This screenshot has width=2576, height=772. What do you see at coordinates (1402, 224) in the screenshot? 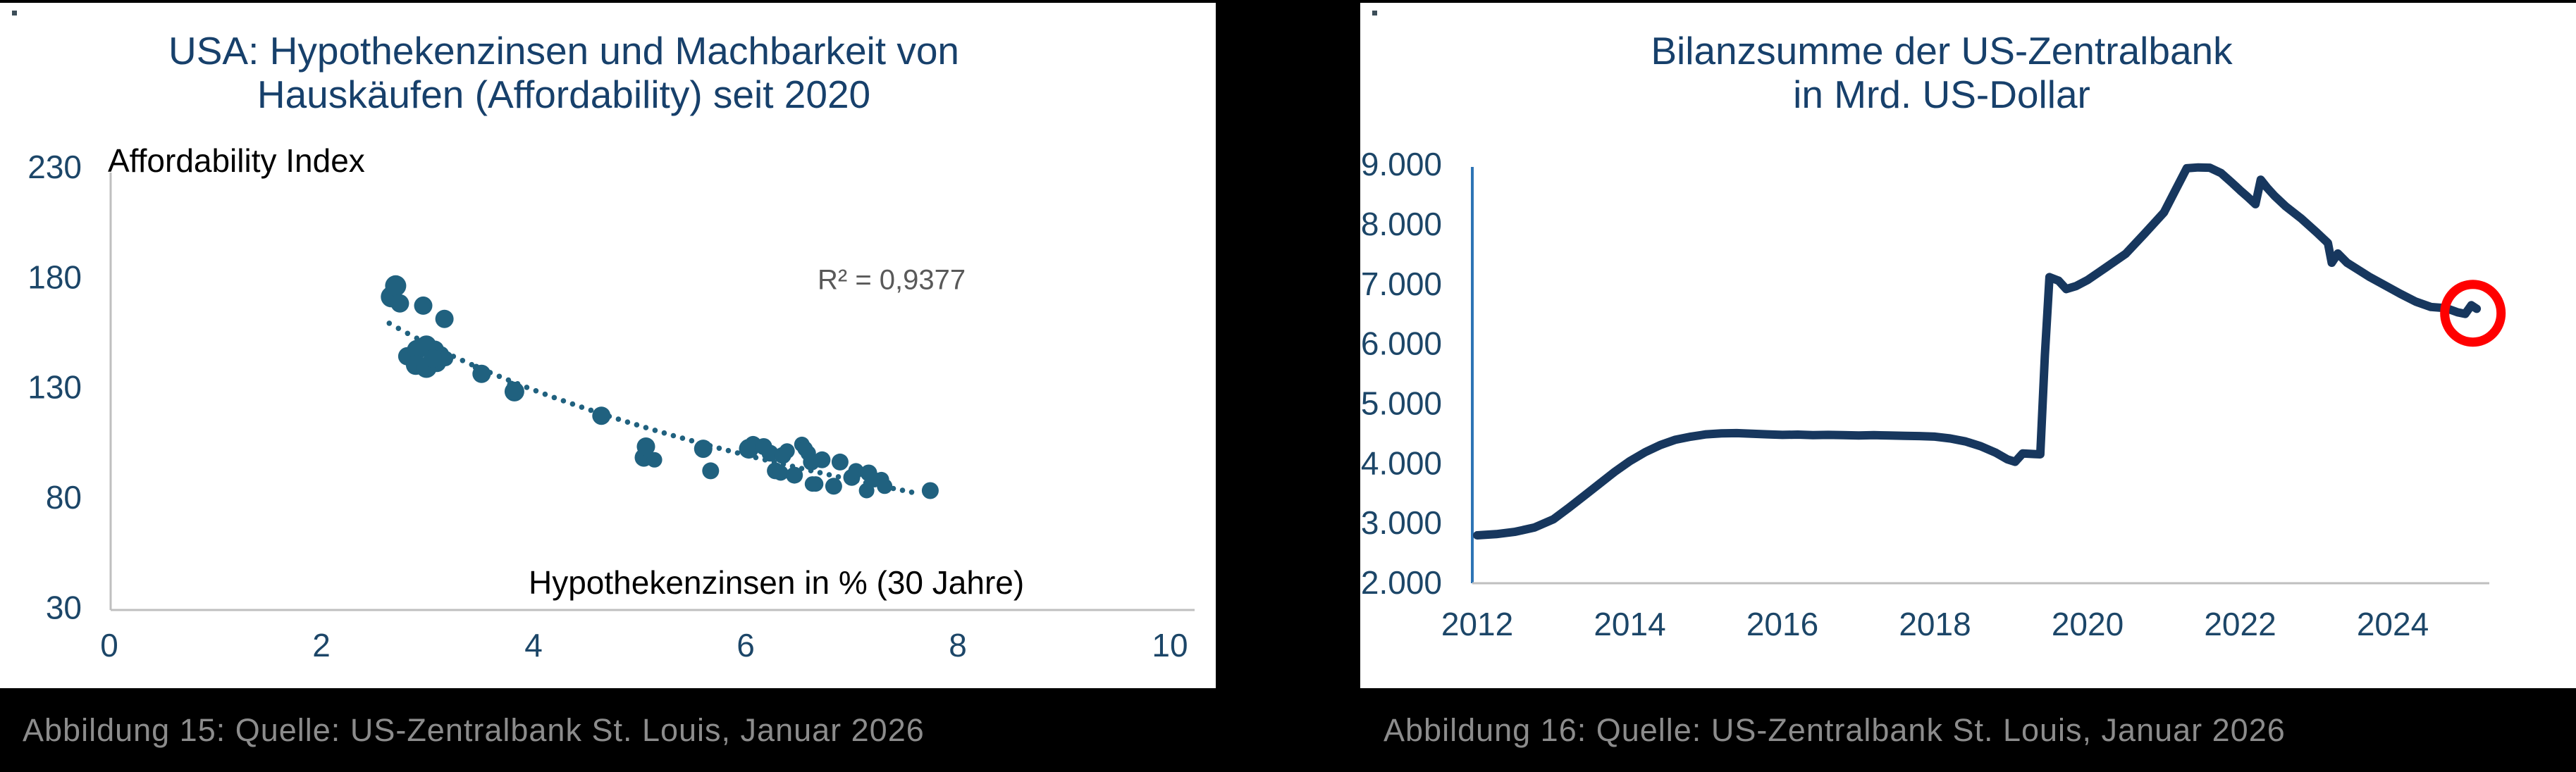
I see `right-y-tick-label: 8.000` at bounding box center [1402, 224].